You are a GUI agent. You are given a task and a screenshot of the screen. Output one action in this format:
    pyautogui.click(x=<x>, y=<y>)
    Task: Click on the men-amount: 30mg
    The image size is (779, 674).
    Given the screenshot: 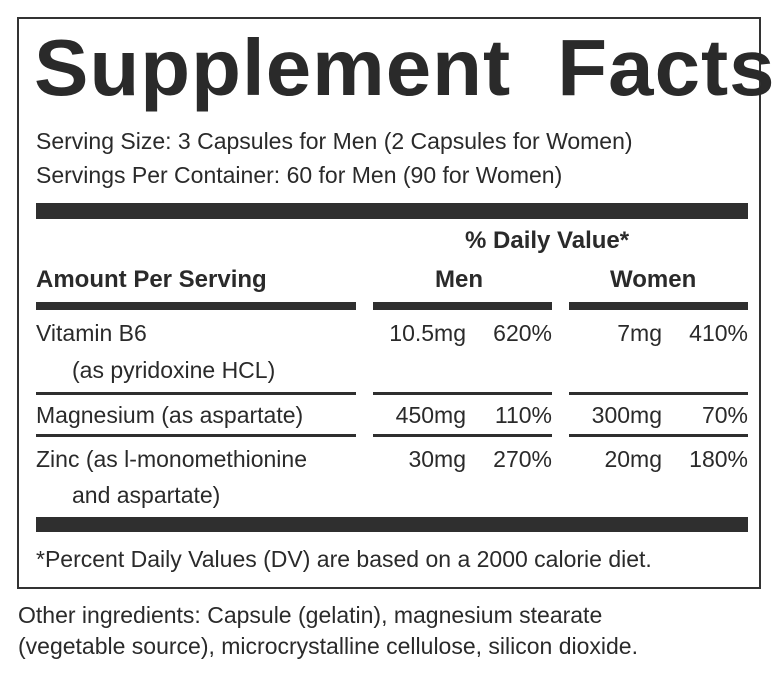 What is the action you would take?
    pyautogui.click(x=437, y=459)
    